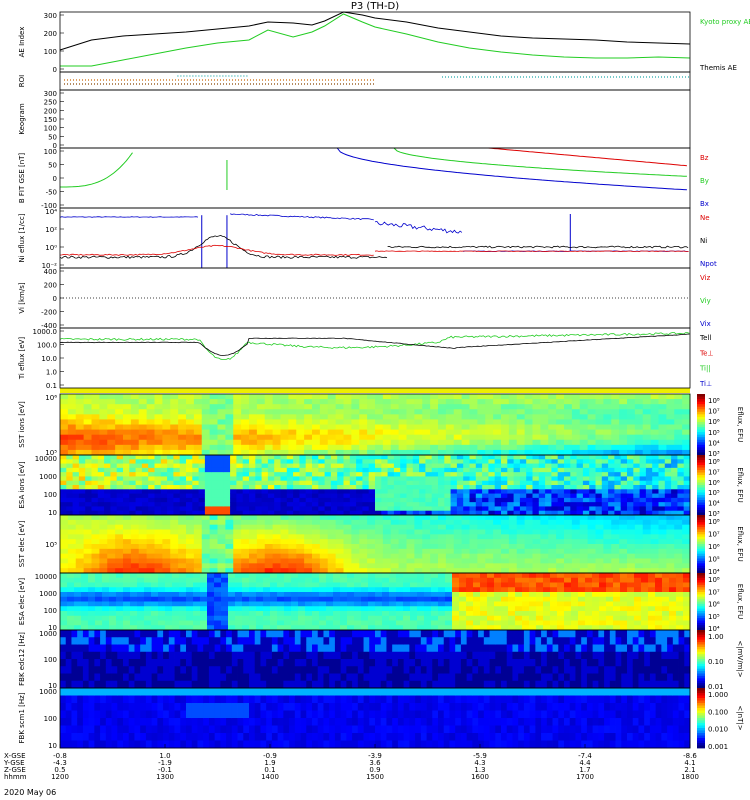 This screenshot has height=800, width=750. I want to click on colorbar-tick: 10³, so click(714, 514).